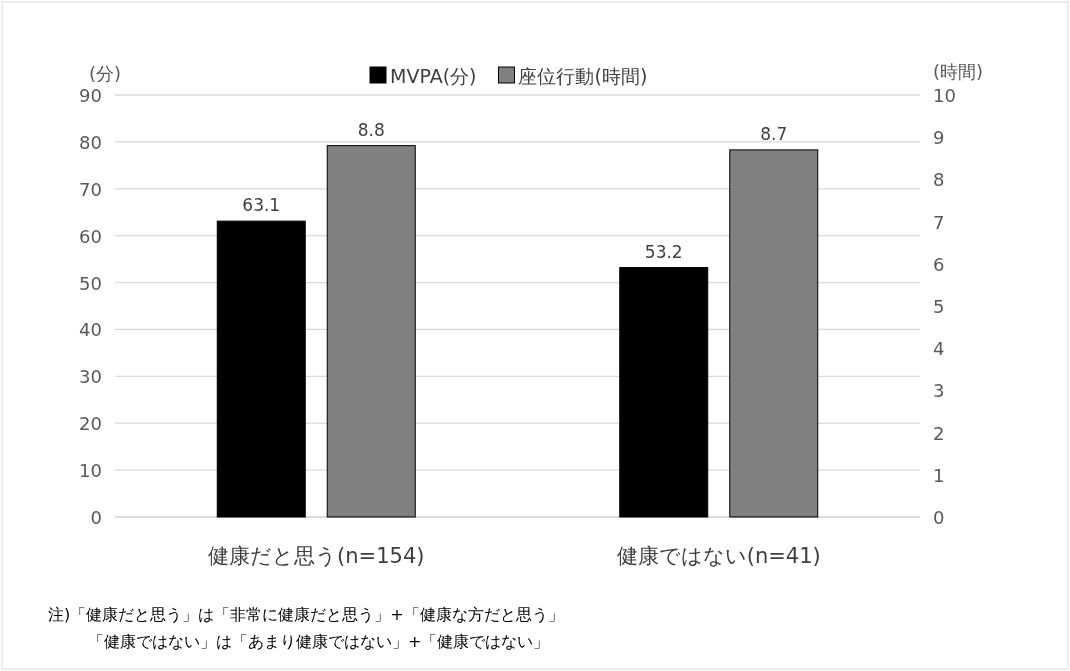 The width and height of the screenshot is (1070, 671). Describe the element at coordinates (774, 133) in the screenshot. I see `data-label: 8.7` at that location.